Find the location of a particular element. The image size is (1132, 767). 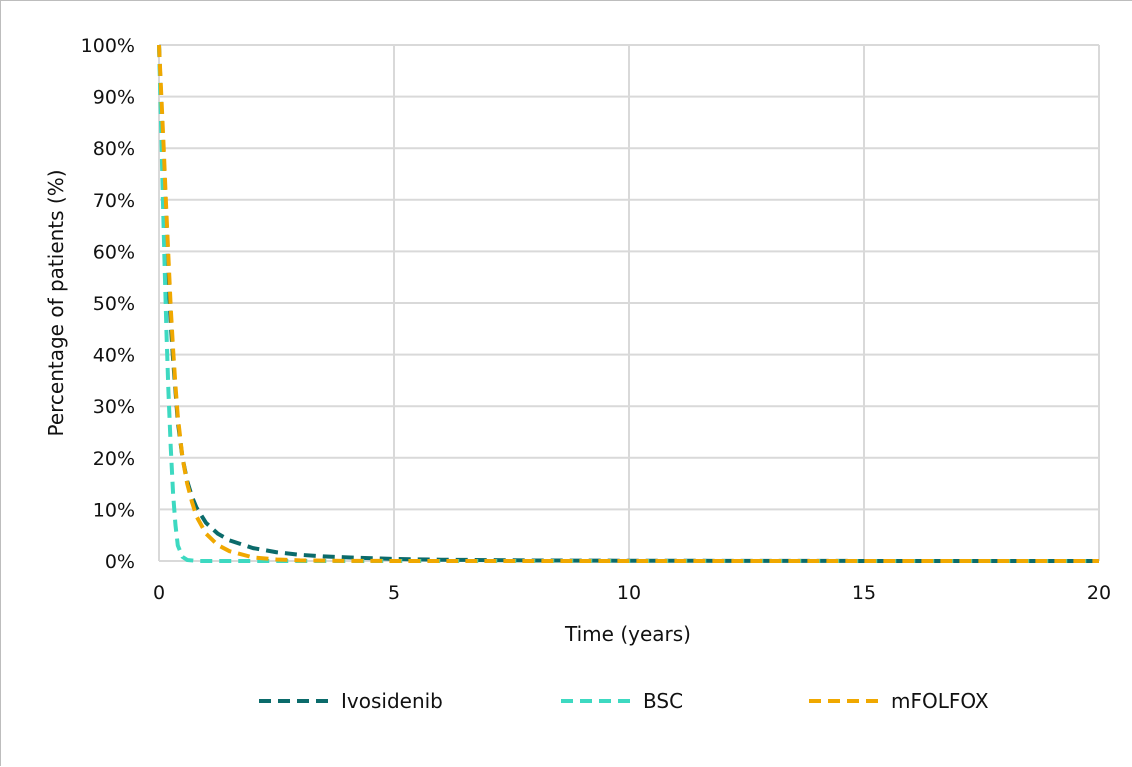

y-tick-label: 10% is located at coordinates (114, 510).